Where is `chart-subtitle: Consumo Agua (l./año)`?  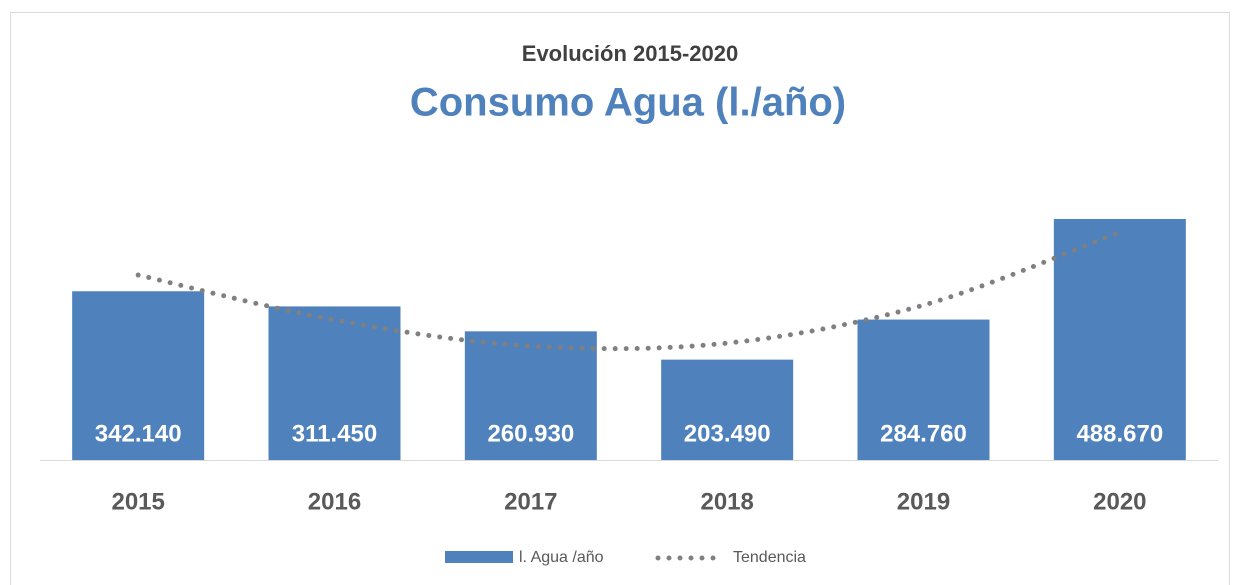 chart-subtitle: Consumo Agua (l./año) is located at coordinates (628, 103).